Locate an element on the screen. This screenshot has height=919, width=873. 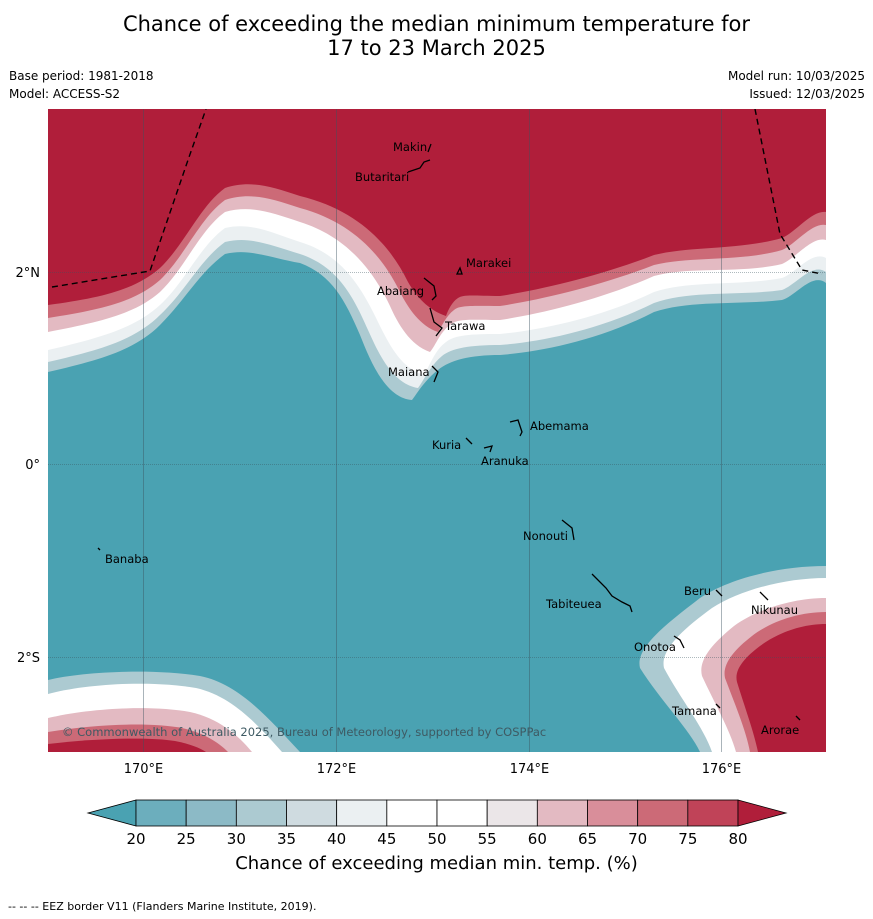
island-label-onotoa: Onotoa is located at coordinates (655, 647).